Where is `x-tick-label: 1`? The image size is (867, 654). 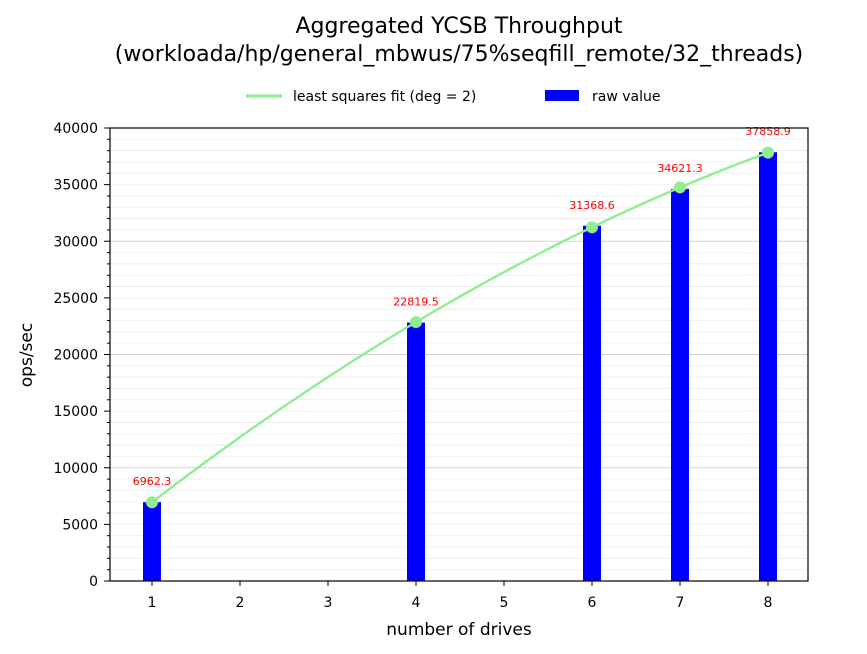
x-tick-label: 1 is located at coordinates (152, 603).